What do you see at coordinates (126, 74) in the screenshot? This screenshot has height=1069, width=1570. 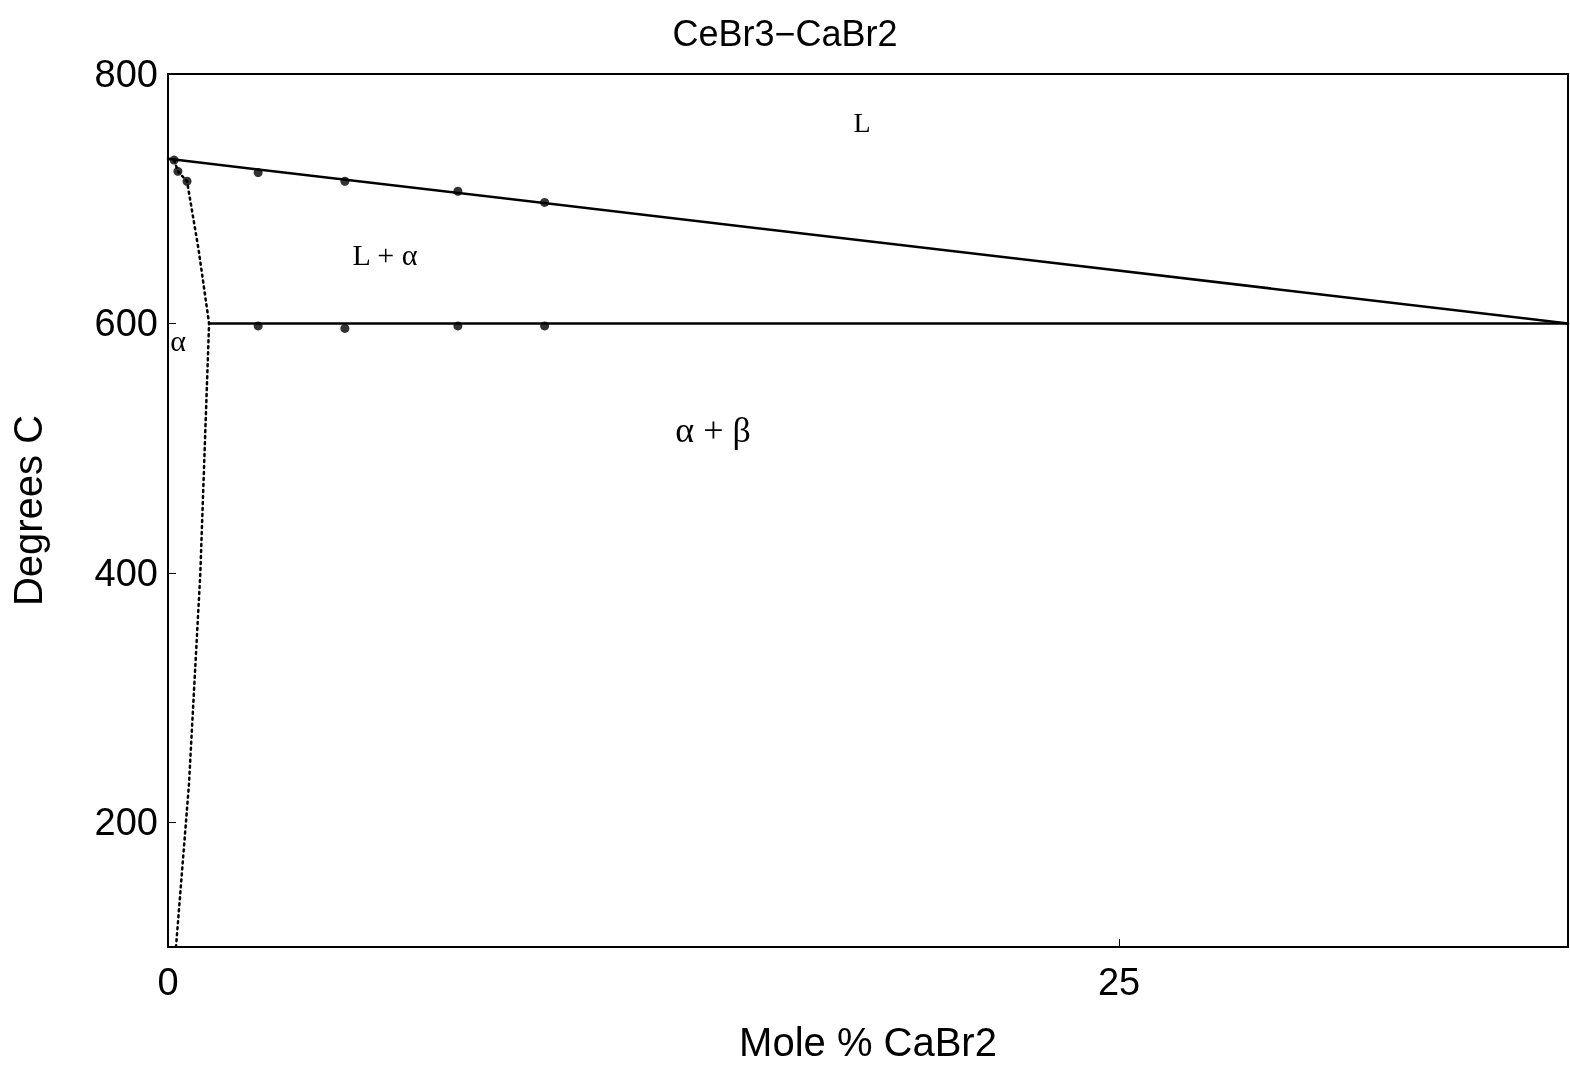 I see `y-tick-label: 800` at bounding box center [126, 74].